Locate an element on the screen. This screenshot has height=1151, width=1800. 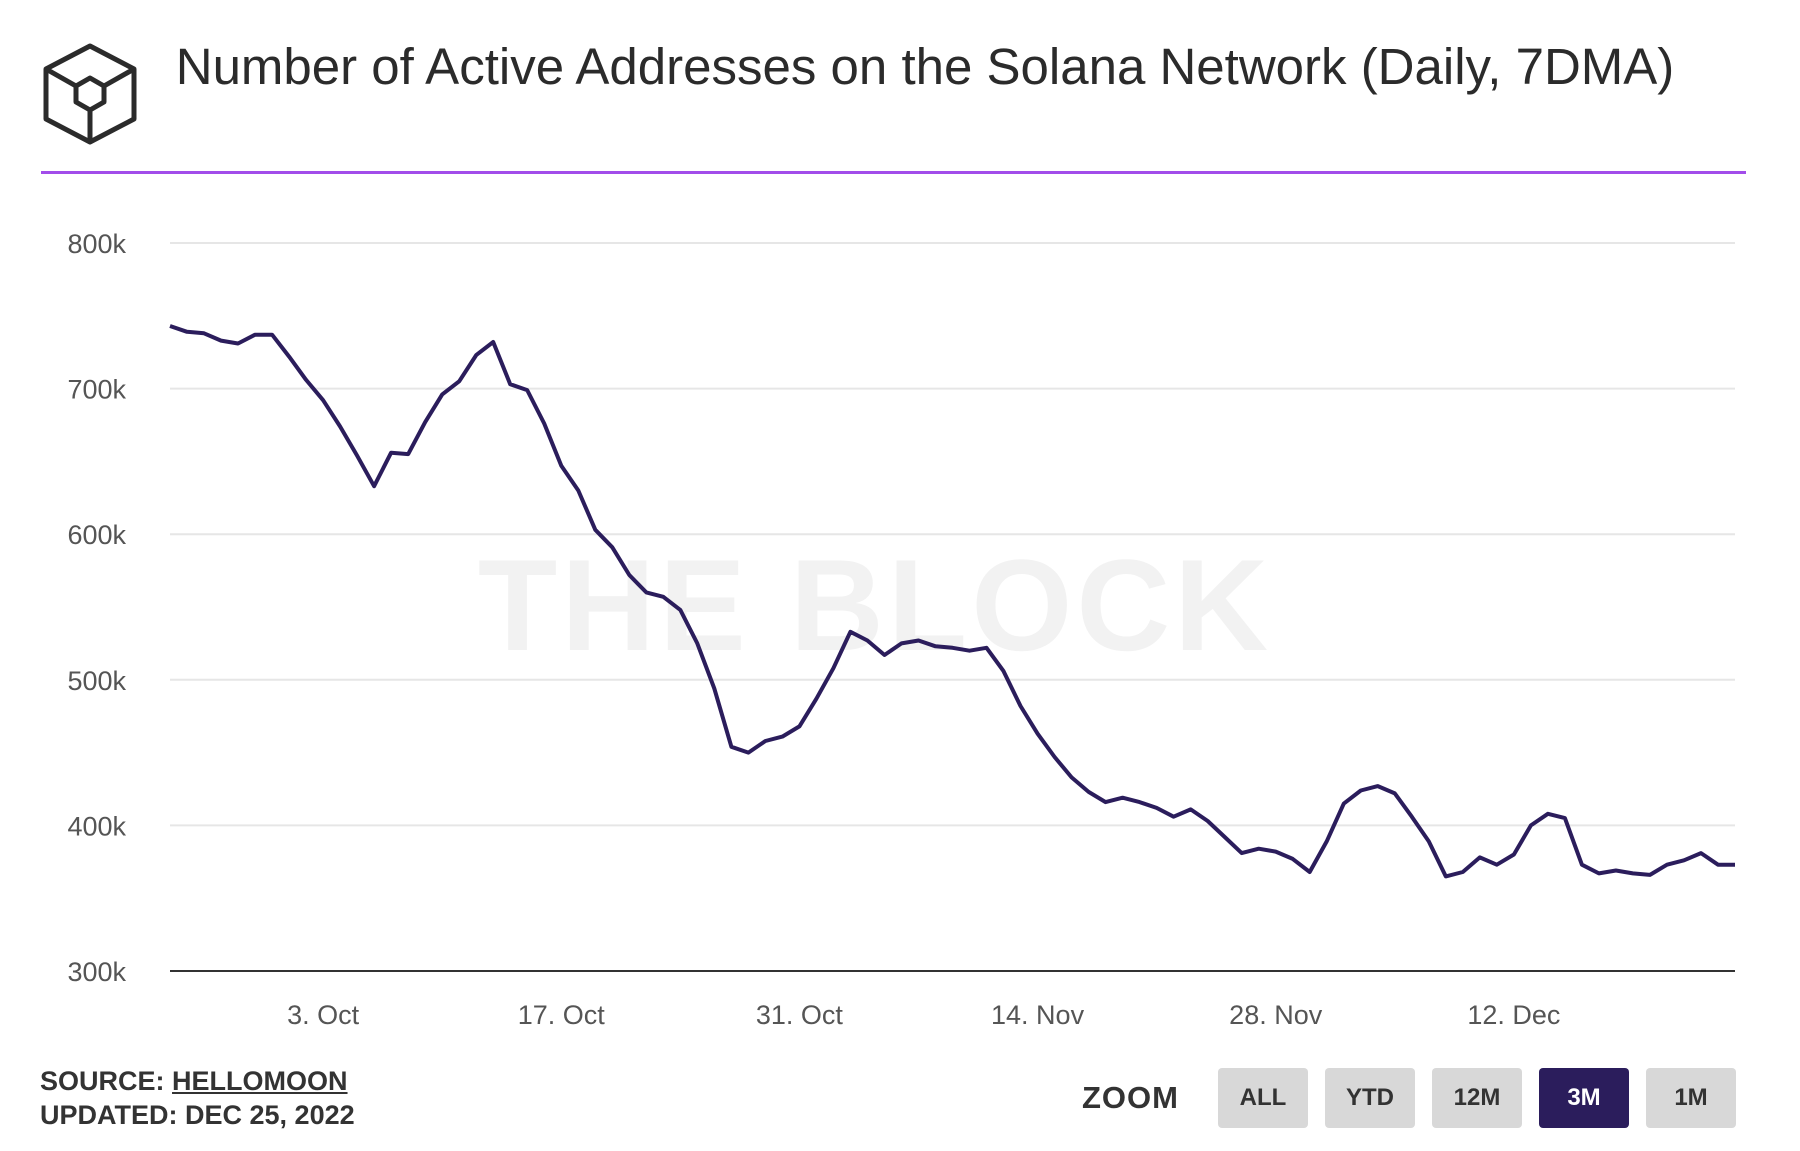
zoom-label: ZOOM is located at coordinates (1130, 1097).